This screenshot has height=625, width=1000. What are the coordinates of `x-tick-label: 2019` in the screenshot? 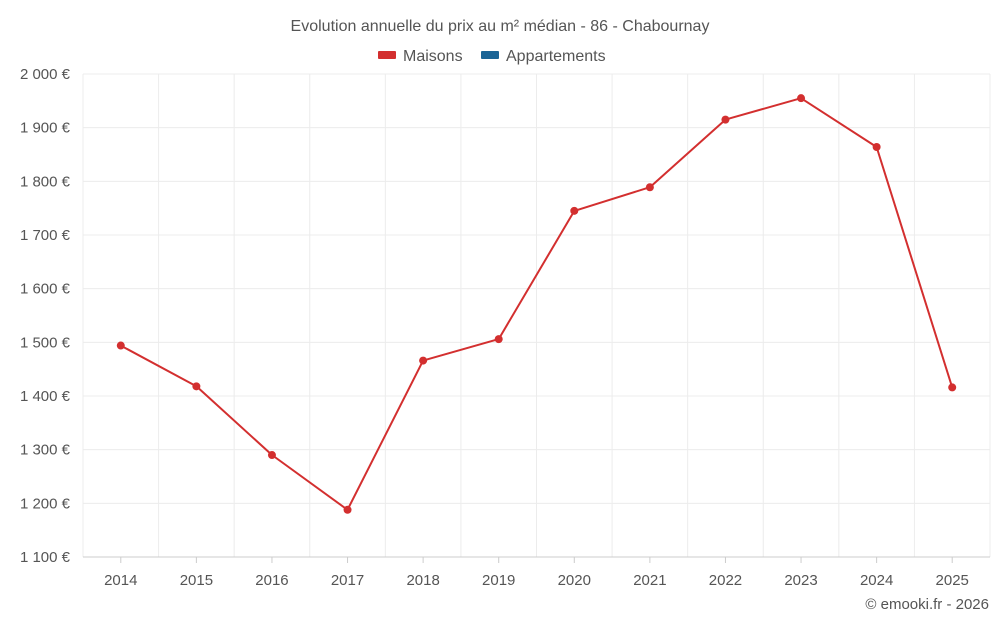 It's located at (498, 580).